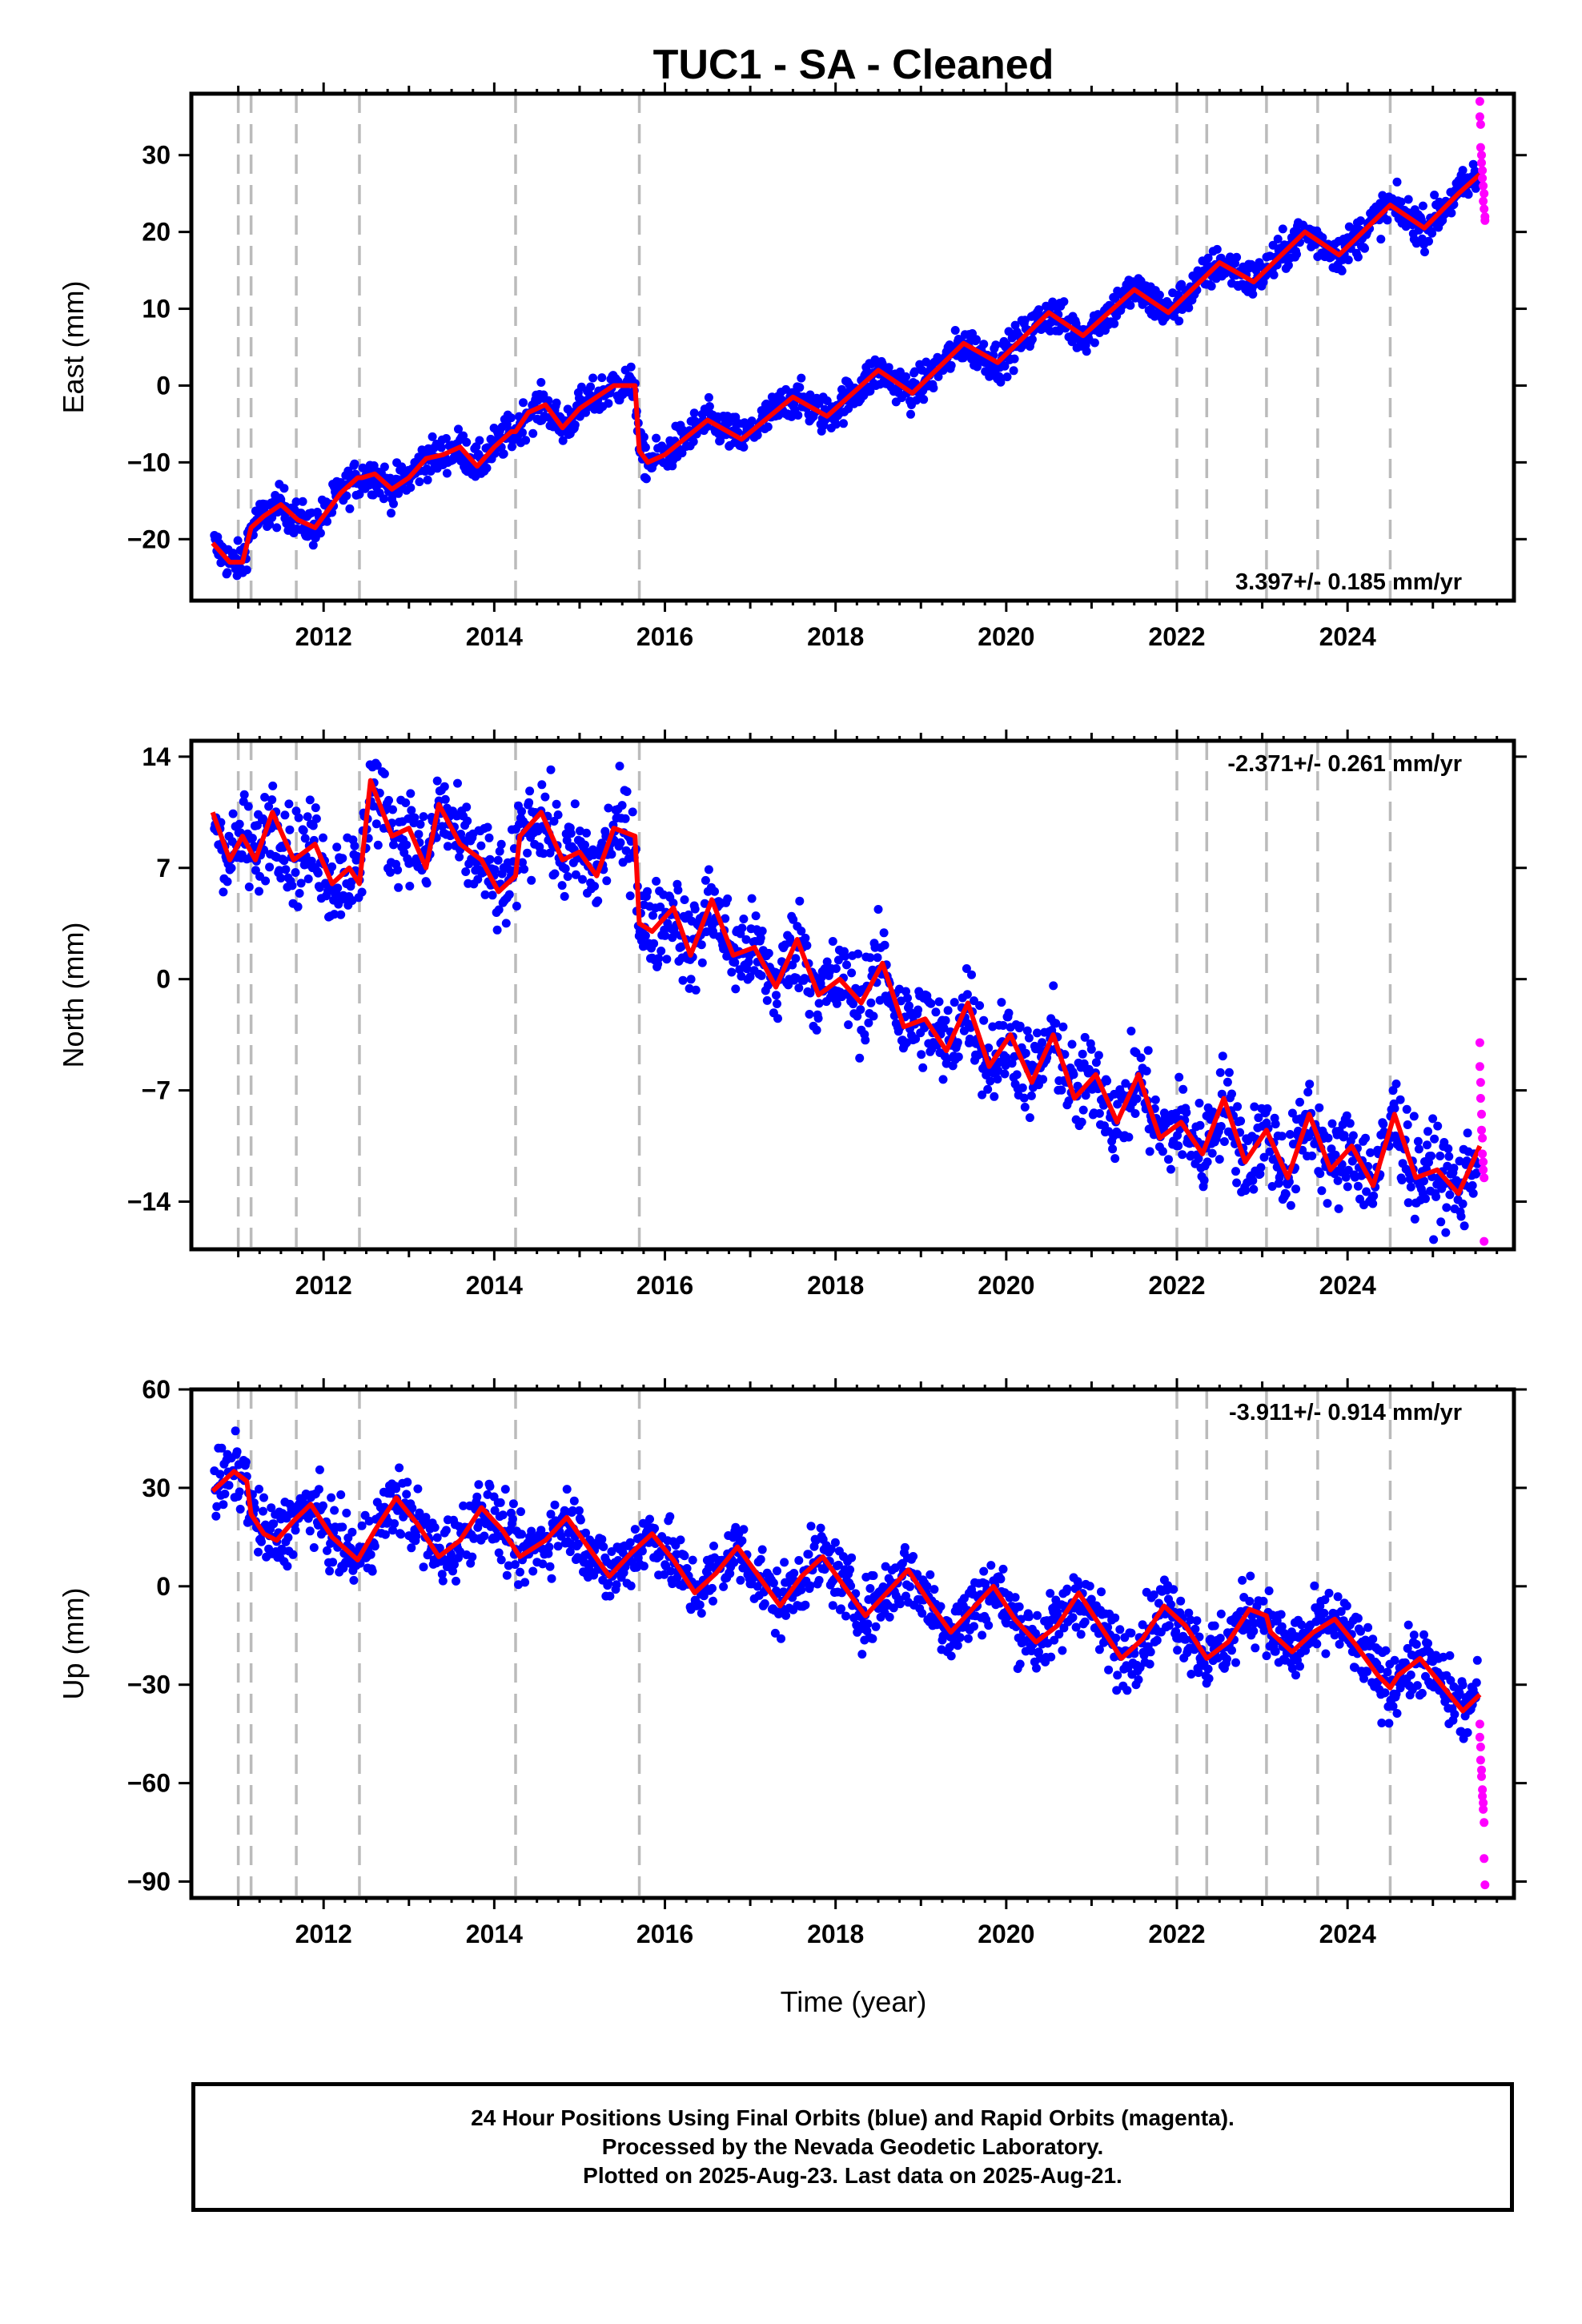 Image resolution: width=1582 pixels, height=2324 pixels. Describe the element at coordinates (74, 995) in the screenshot. I see `y-axis-label: North (mm)` at that location.